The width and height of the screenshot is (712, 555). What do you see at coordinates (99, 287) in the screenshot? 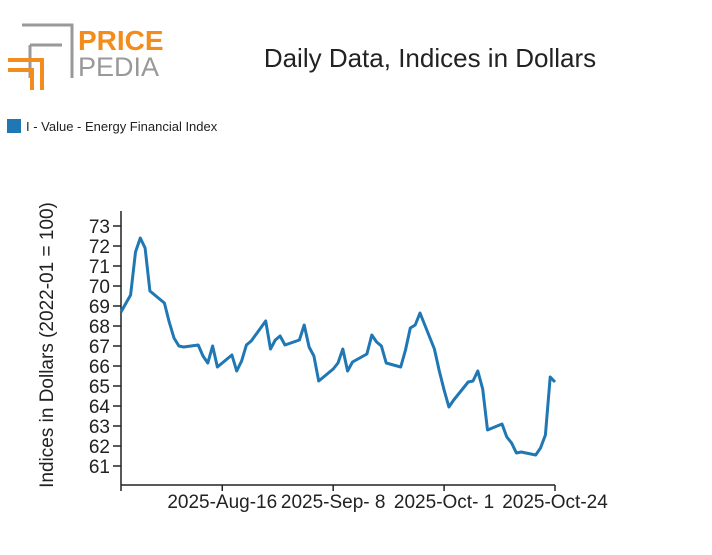
I see `y-tick-label: 70` at bounding box center [99, 287].